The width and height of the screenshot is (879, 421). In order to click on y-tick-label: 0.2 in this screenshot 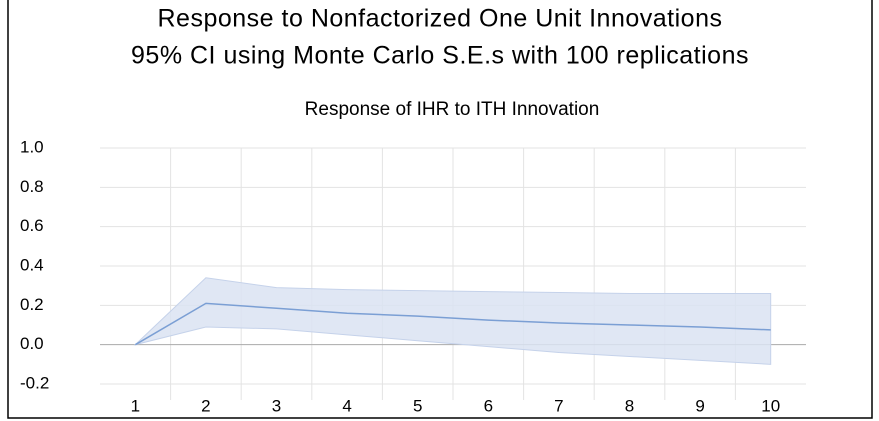, I will do `click(32, 304)`.